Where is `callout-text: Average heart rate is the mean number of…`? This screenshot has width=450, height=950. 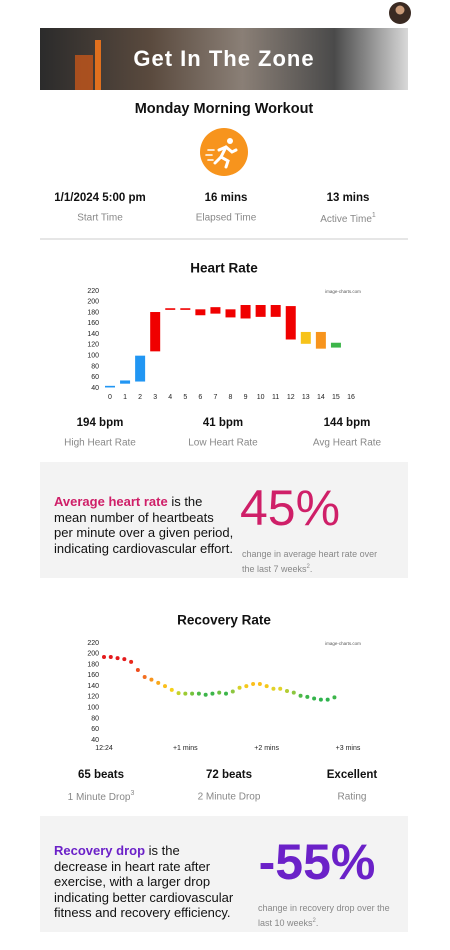
callout-text: Average heart rate is the mean number of… is located at coordinates (144, 525).